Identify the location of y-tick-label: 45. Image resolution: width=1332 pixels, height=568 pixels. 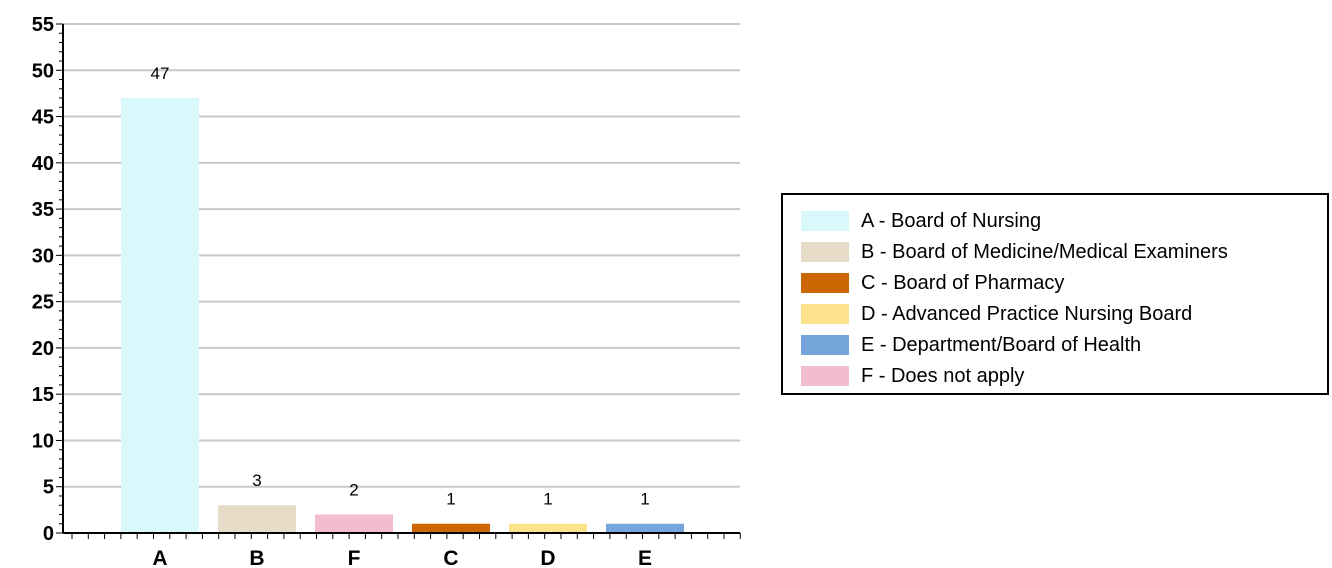
(43, 118).